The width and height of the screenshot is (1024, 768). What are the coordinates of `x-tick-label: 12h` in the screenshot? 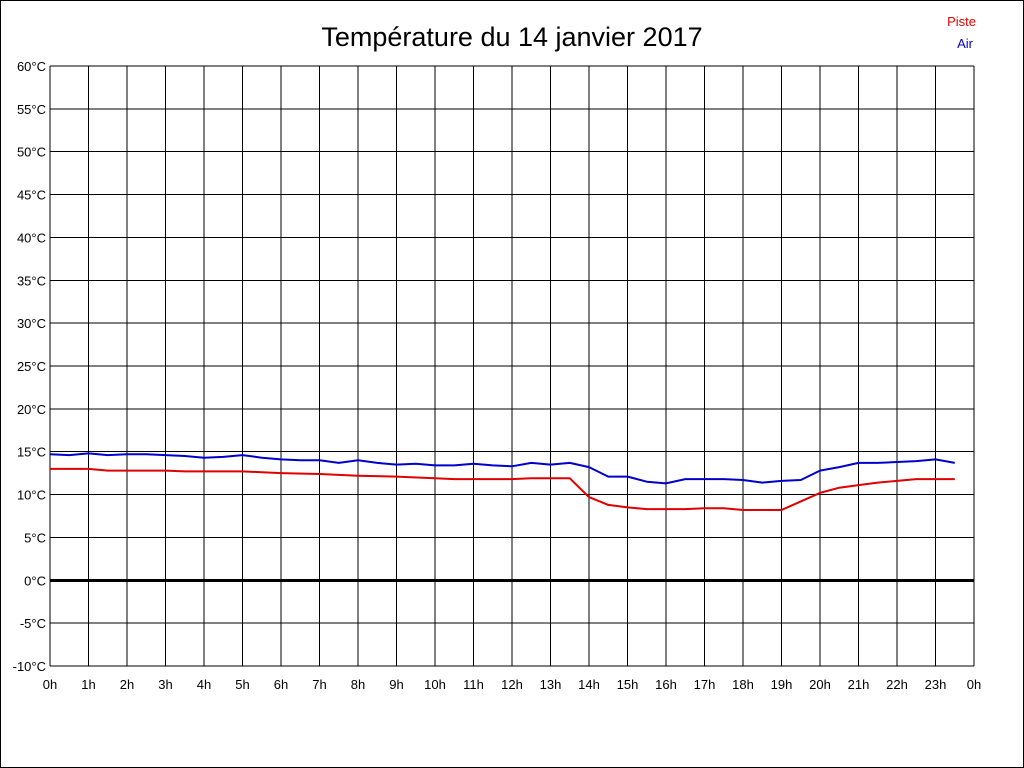 It's located at (512, 684).